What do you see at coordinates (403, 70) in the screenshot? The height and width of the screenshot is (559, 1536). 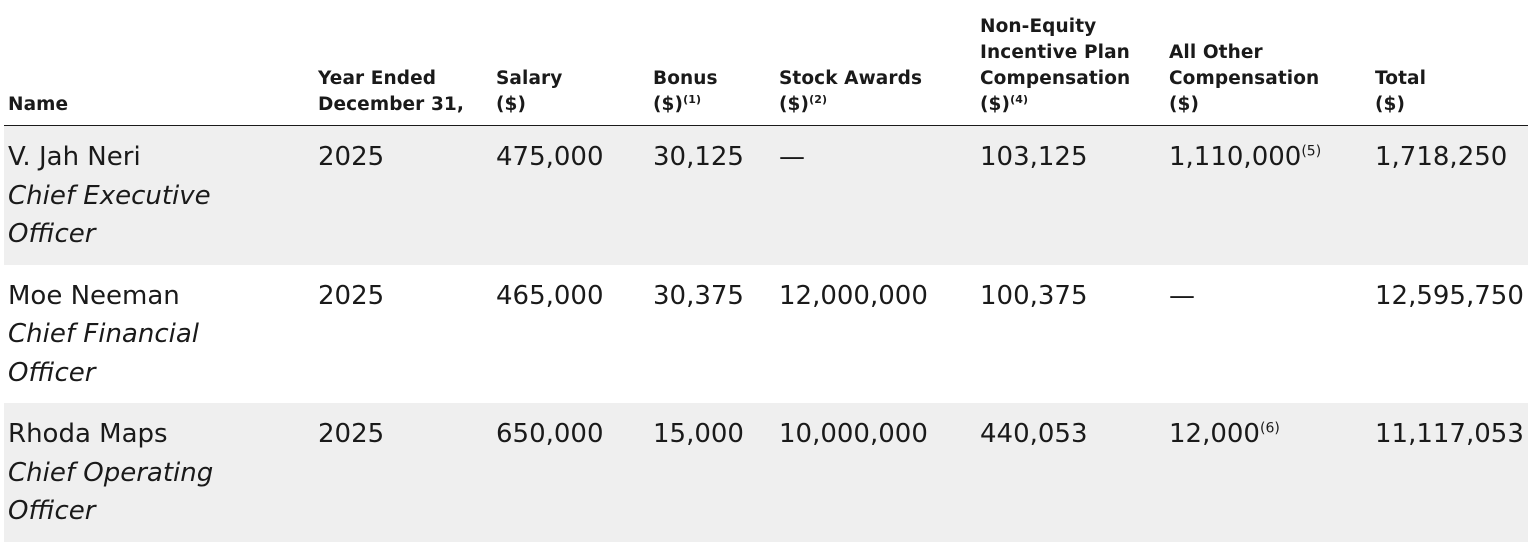 I see `header-year: Year Ended December 31,` at bounding box center [403, 70].